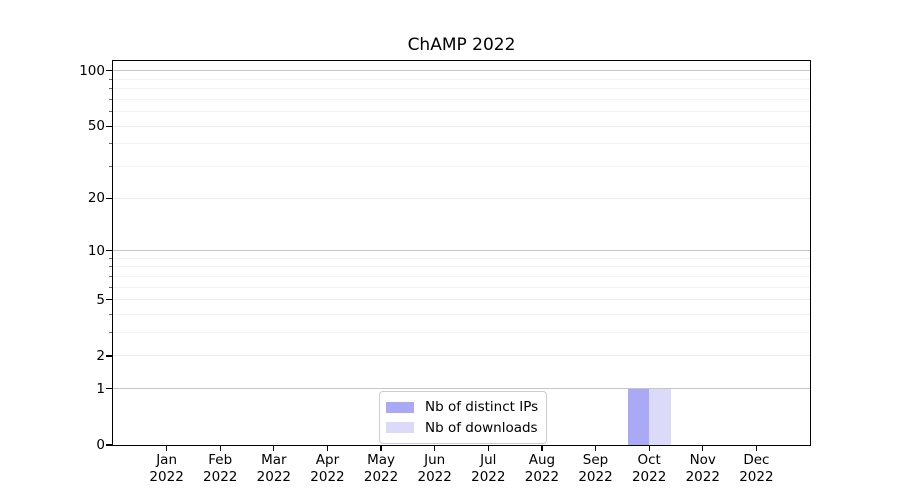 The width and height of the screenshot is (900, 500). What do you see at coordinates (274, 460) in the screenshot?
I see `x-tick-month: Mar` at bounding box center [274, 460].